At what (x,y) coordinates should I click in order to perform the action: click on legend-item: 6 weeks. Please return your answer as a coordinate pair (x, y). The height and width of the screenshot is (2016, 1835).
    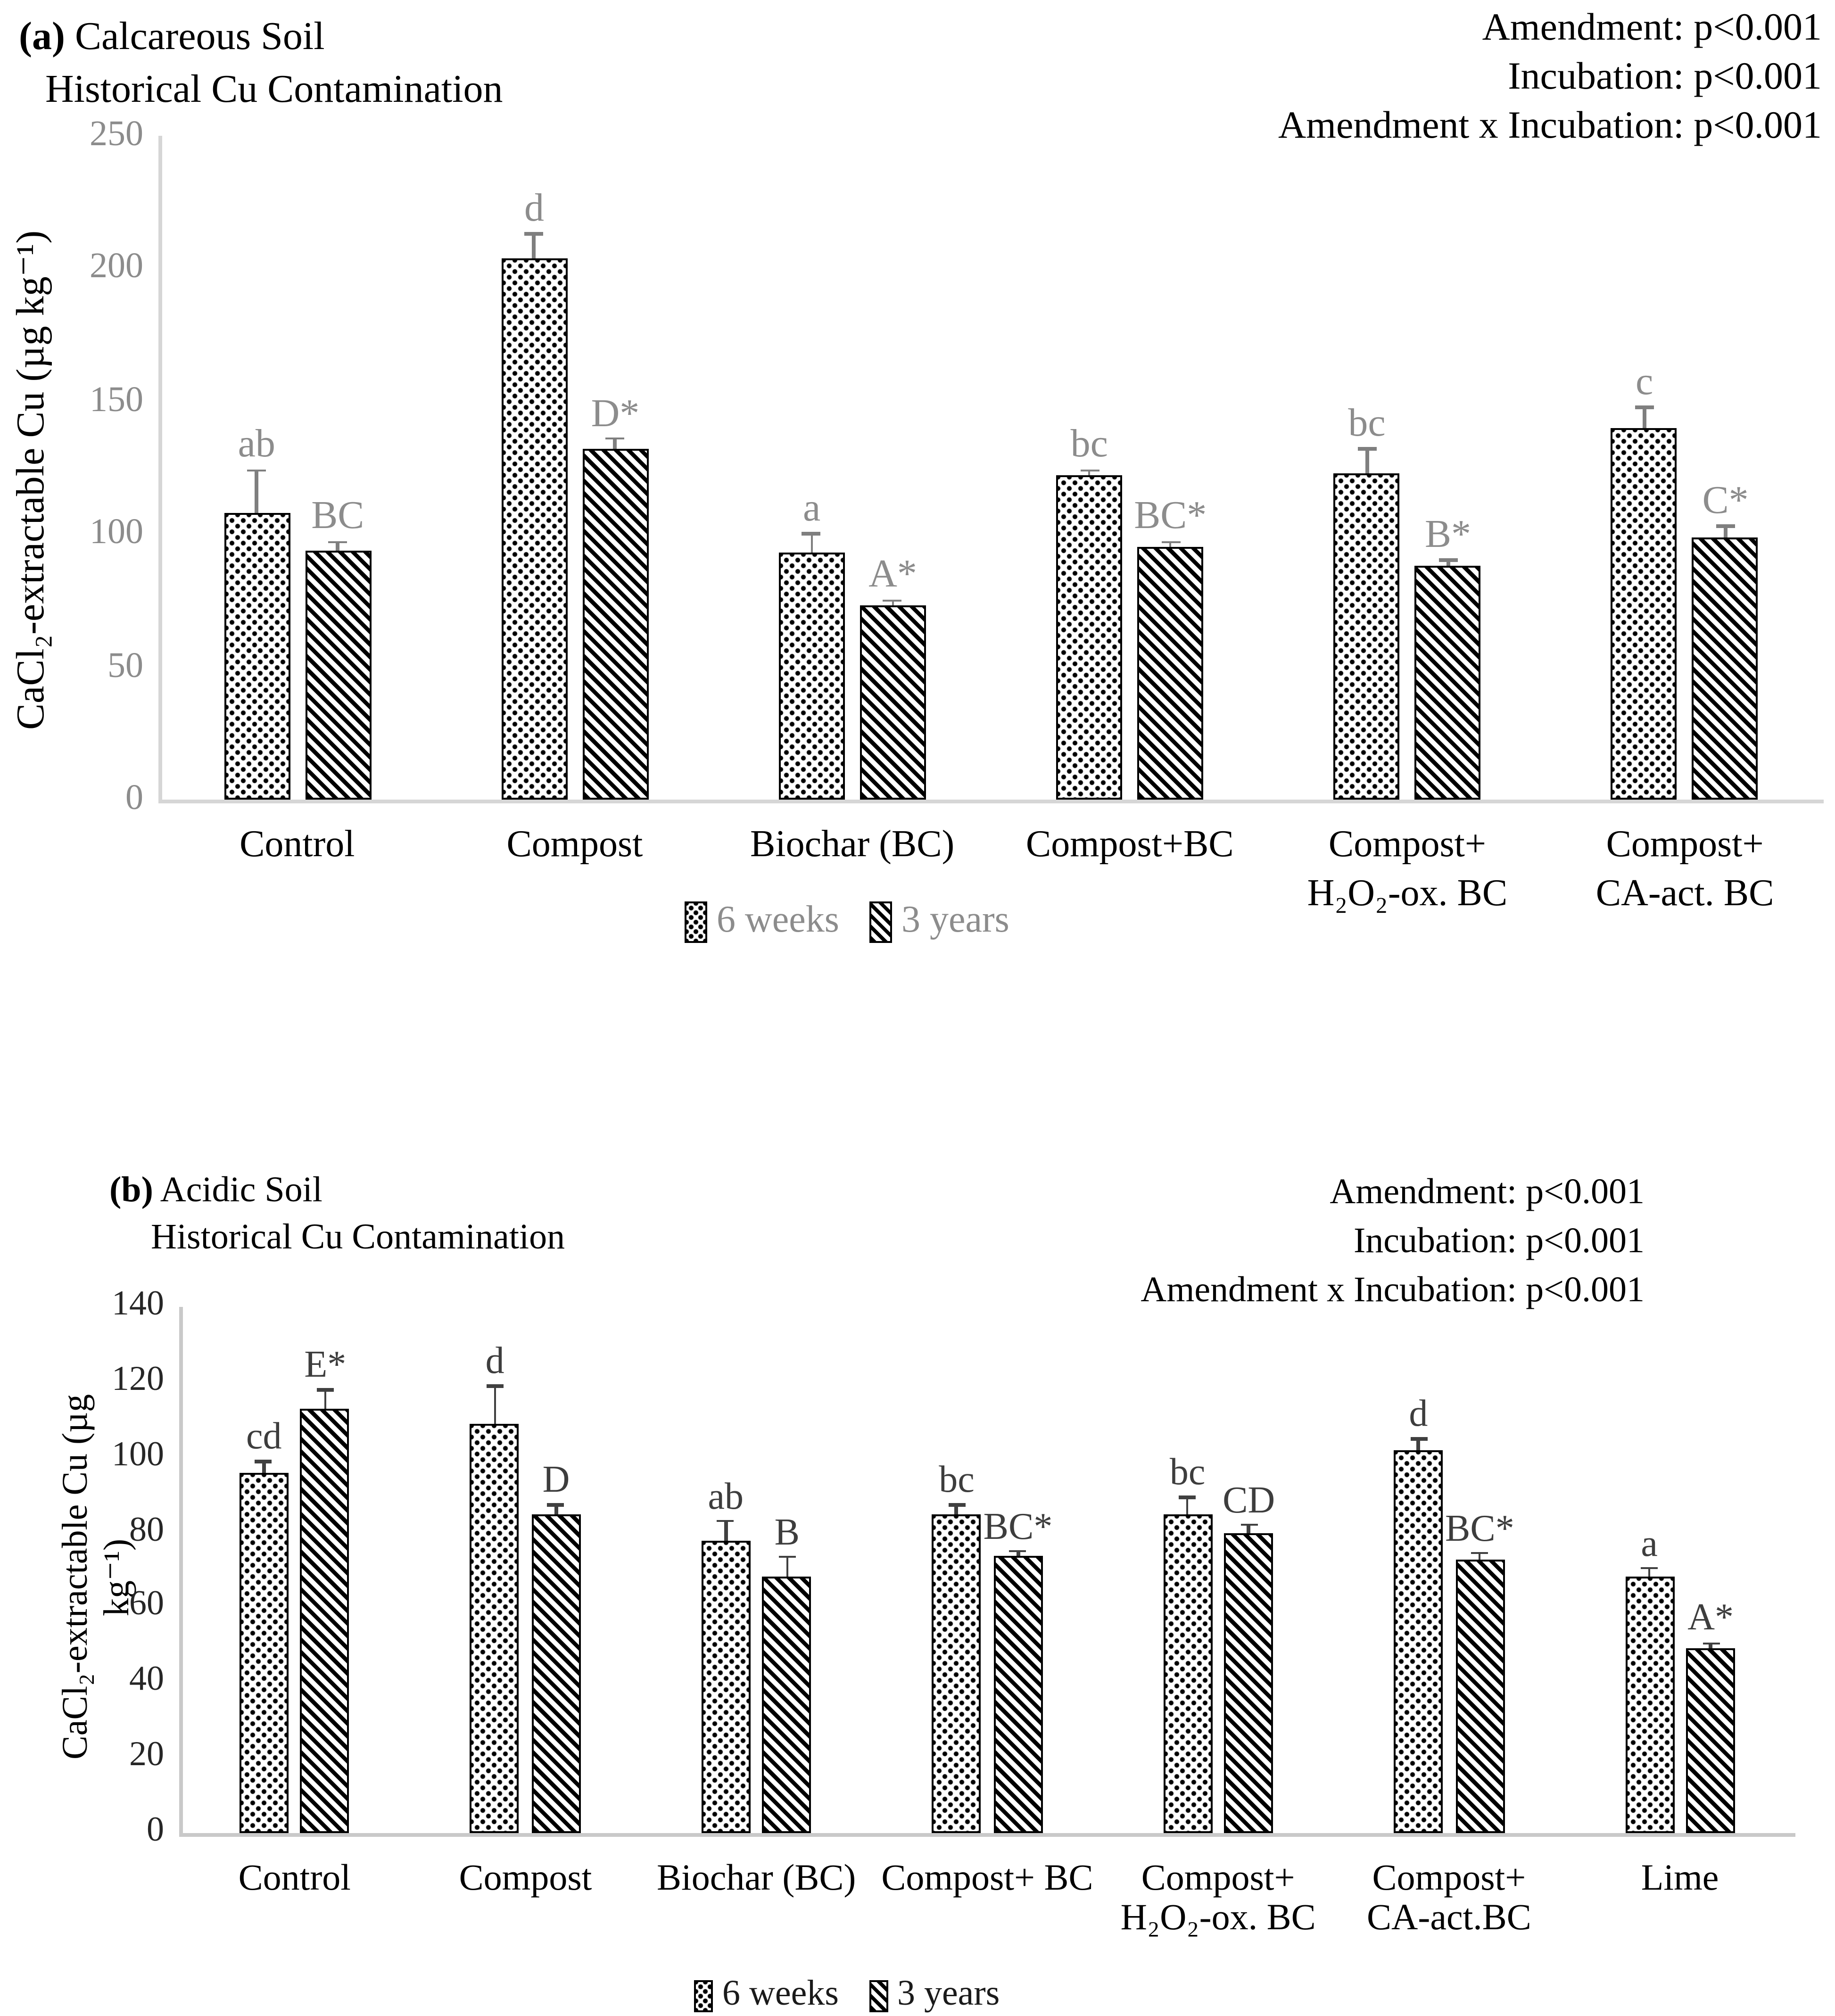
    Looking at the image, I should click on (766, 1995).